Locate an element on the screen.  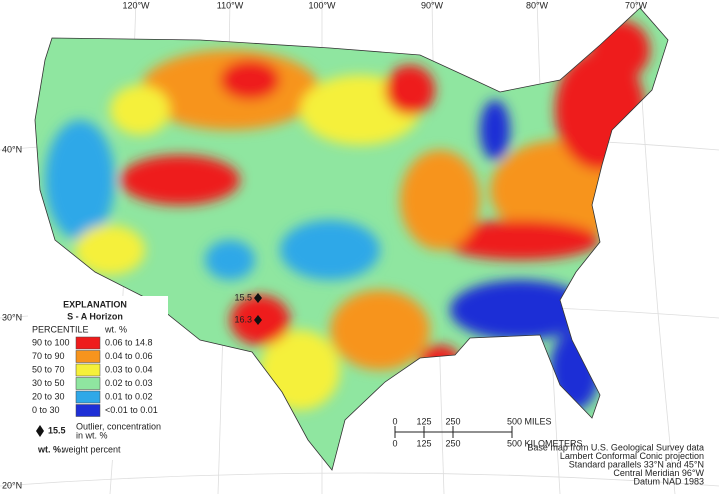
legend-range: 0.06 to 14.8 is located at coordinates (129, 342).